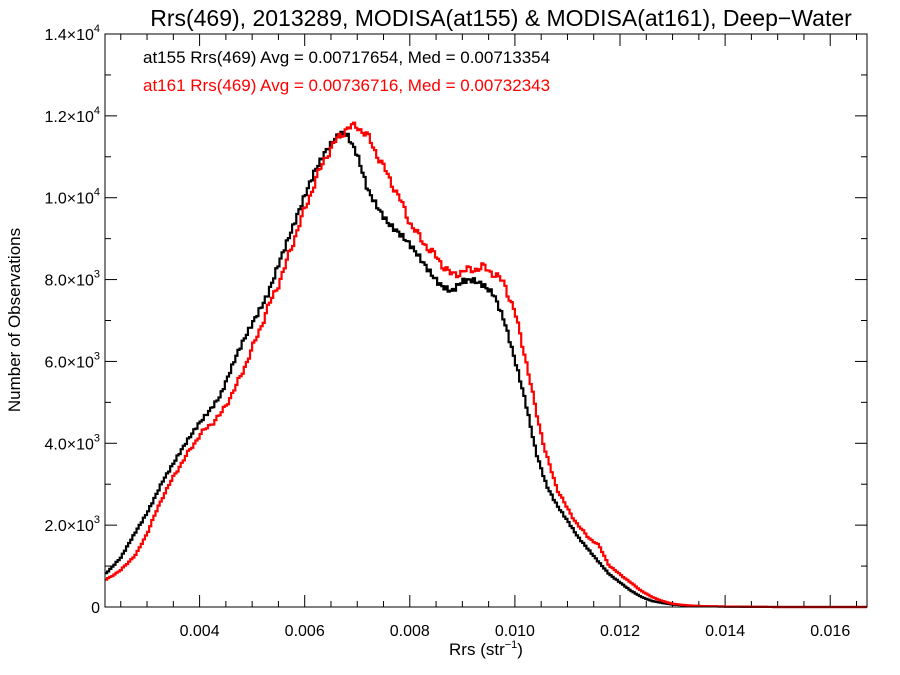 The image size is (900, 675). I want to click on y-tick-label: 1.0×10⁴, so click(72, 197).